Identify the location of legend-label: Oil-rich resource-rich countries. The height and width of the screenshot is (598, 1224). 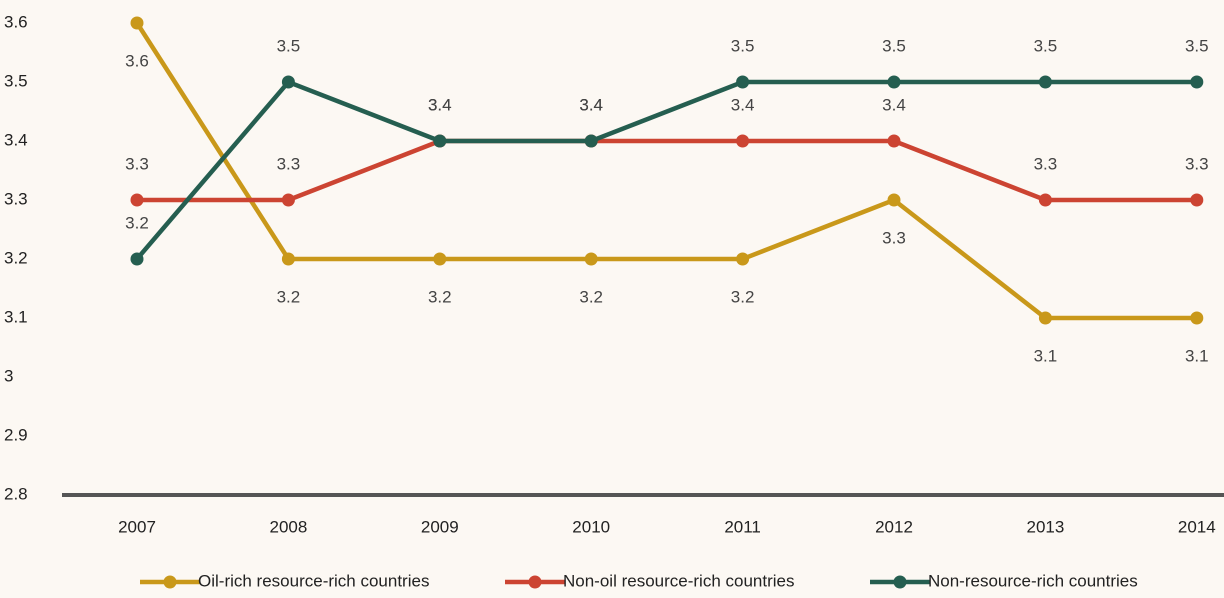
(313, 580).